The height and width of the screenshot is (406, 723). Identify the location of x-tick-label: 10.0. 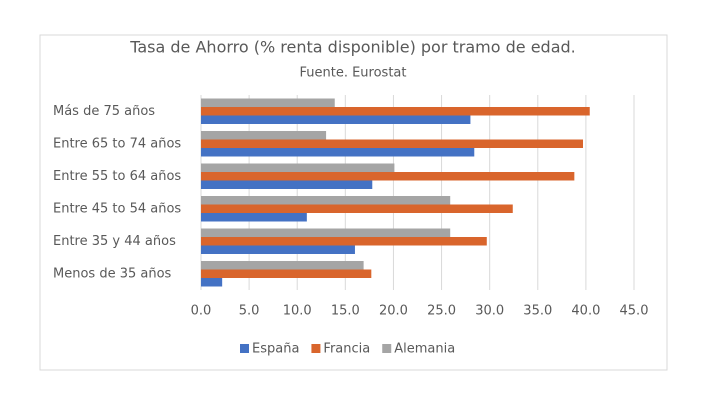
(297, 311).